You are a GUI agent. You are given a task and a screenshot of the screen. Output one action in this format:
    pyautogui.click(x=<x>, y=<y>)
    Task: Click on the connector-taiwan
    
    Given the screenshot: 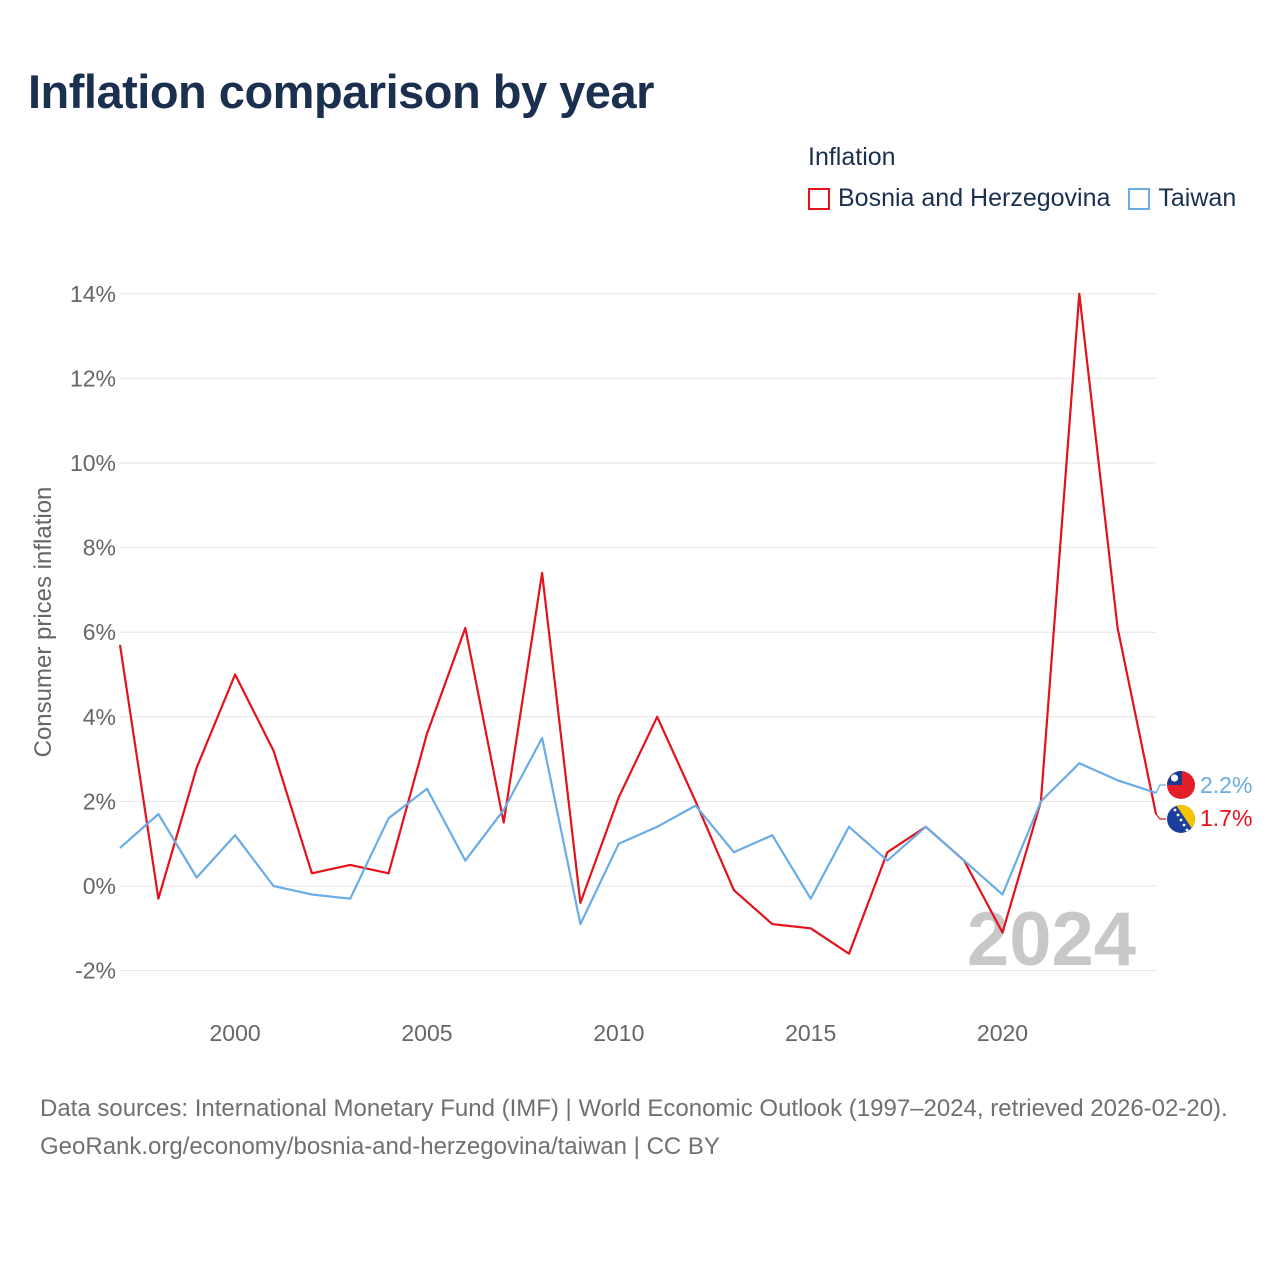 What is the action you would take?
    pyautogui.click(x=1160, y=789)
    